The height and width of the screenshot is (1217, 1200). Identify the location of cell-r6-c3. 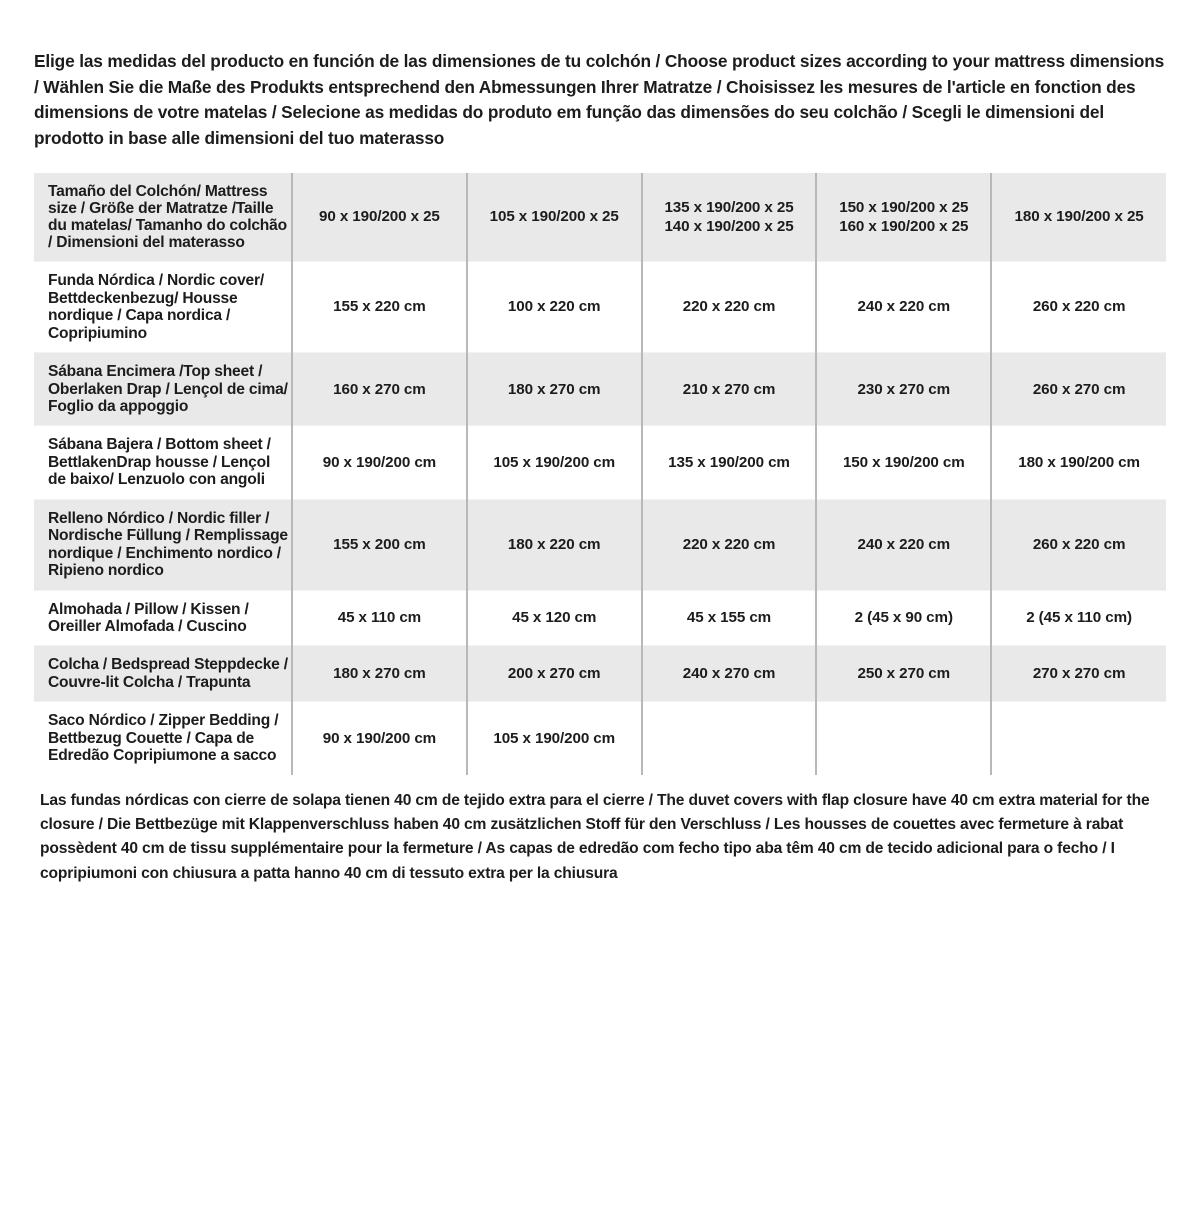
(903, 738).